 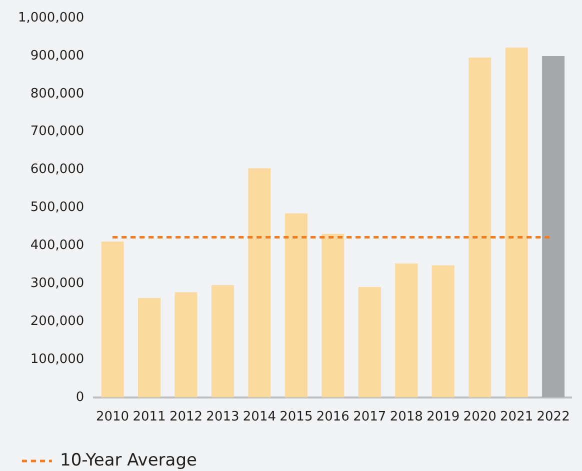 I want to click on y-tick-label: 0, so click(x=80, y=397).